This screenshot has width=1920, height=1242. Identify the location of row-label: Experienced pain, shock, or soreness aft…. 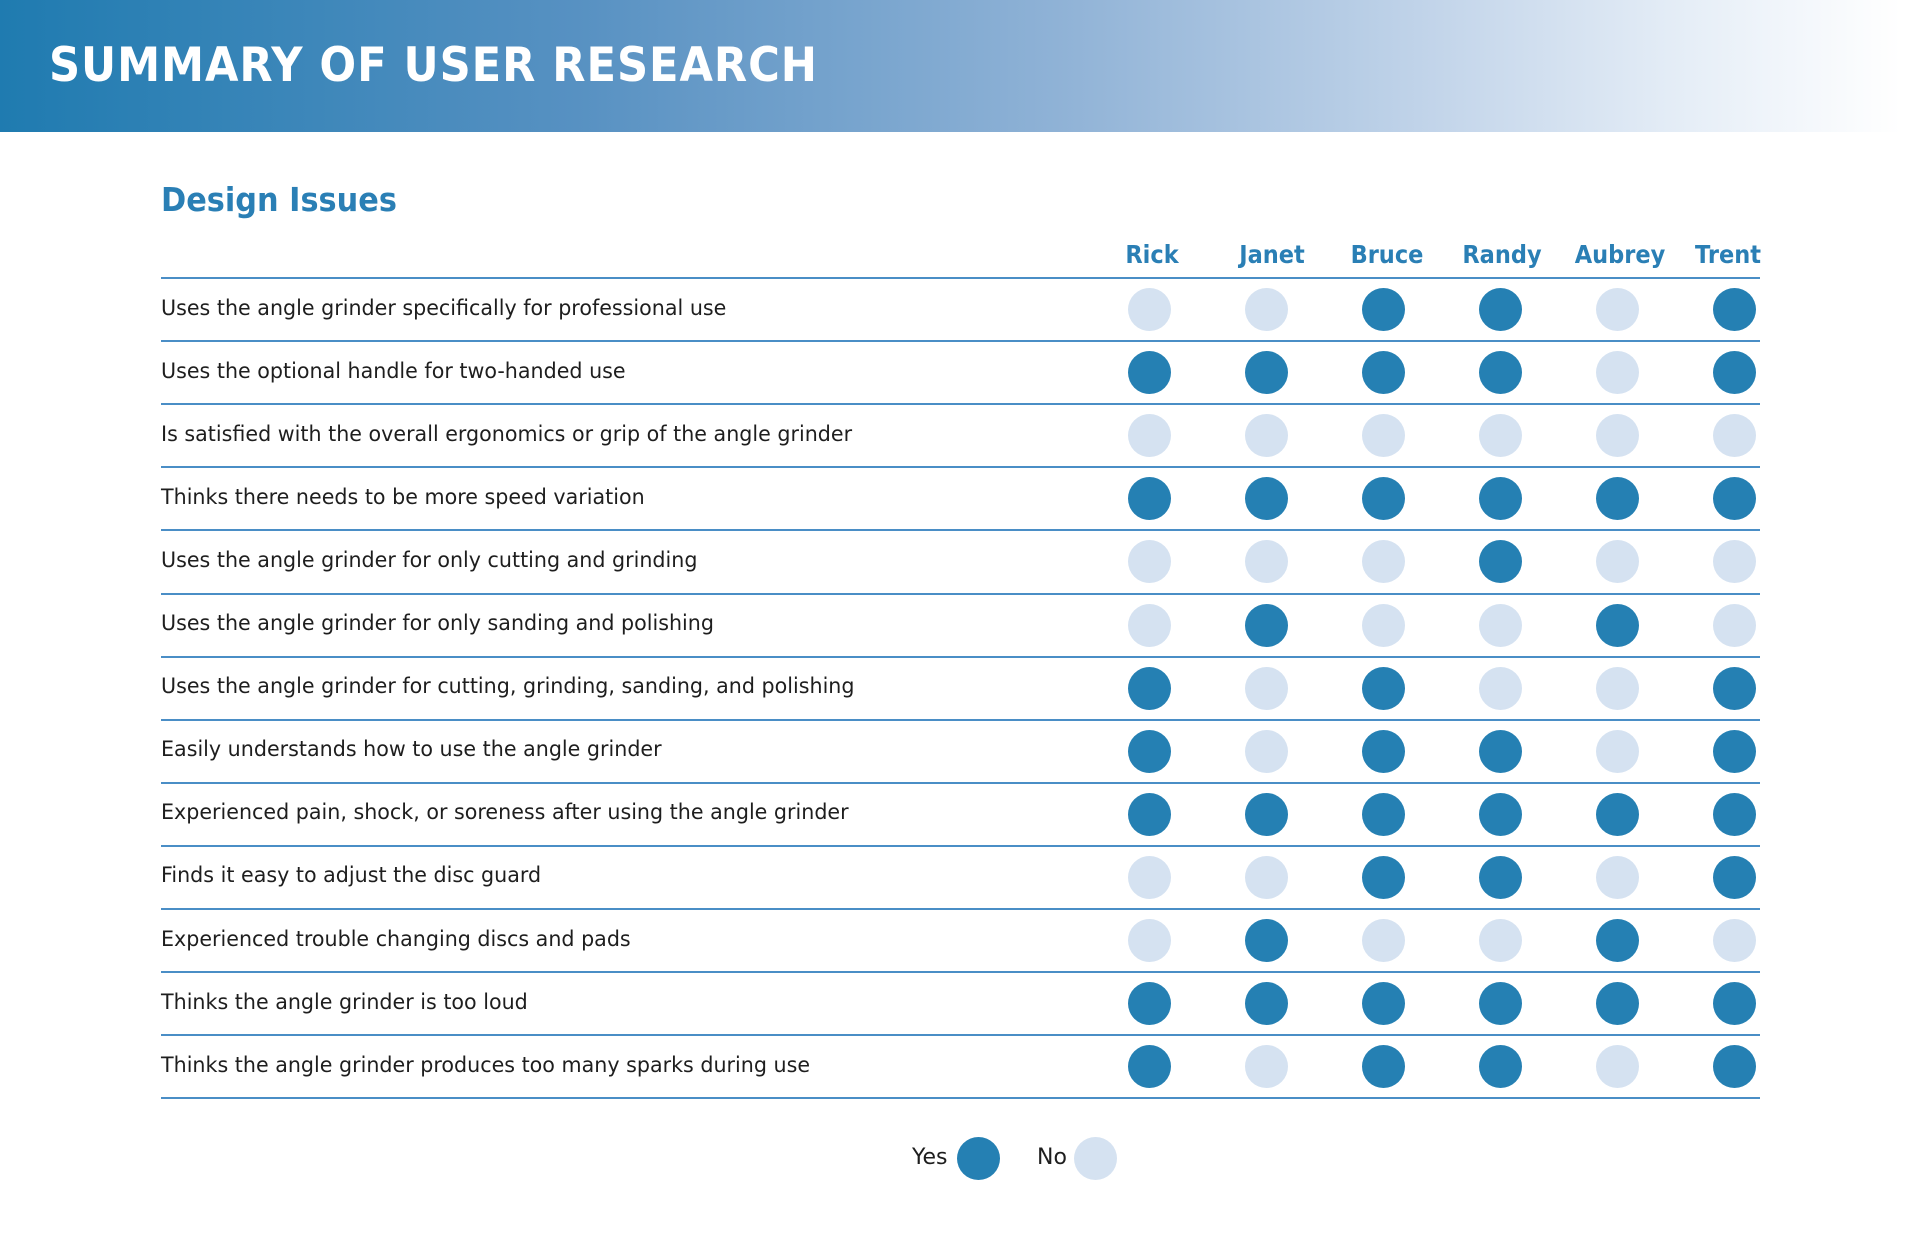
(505, 813).